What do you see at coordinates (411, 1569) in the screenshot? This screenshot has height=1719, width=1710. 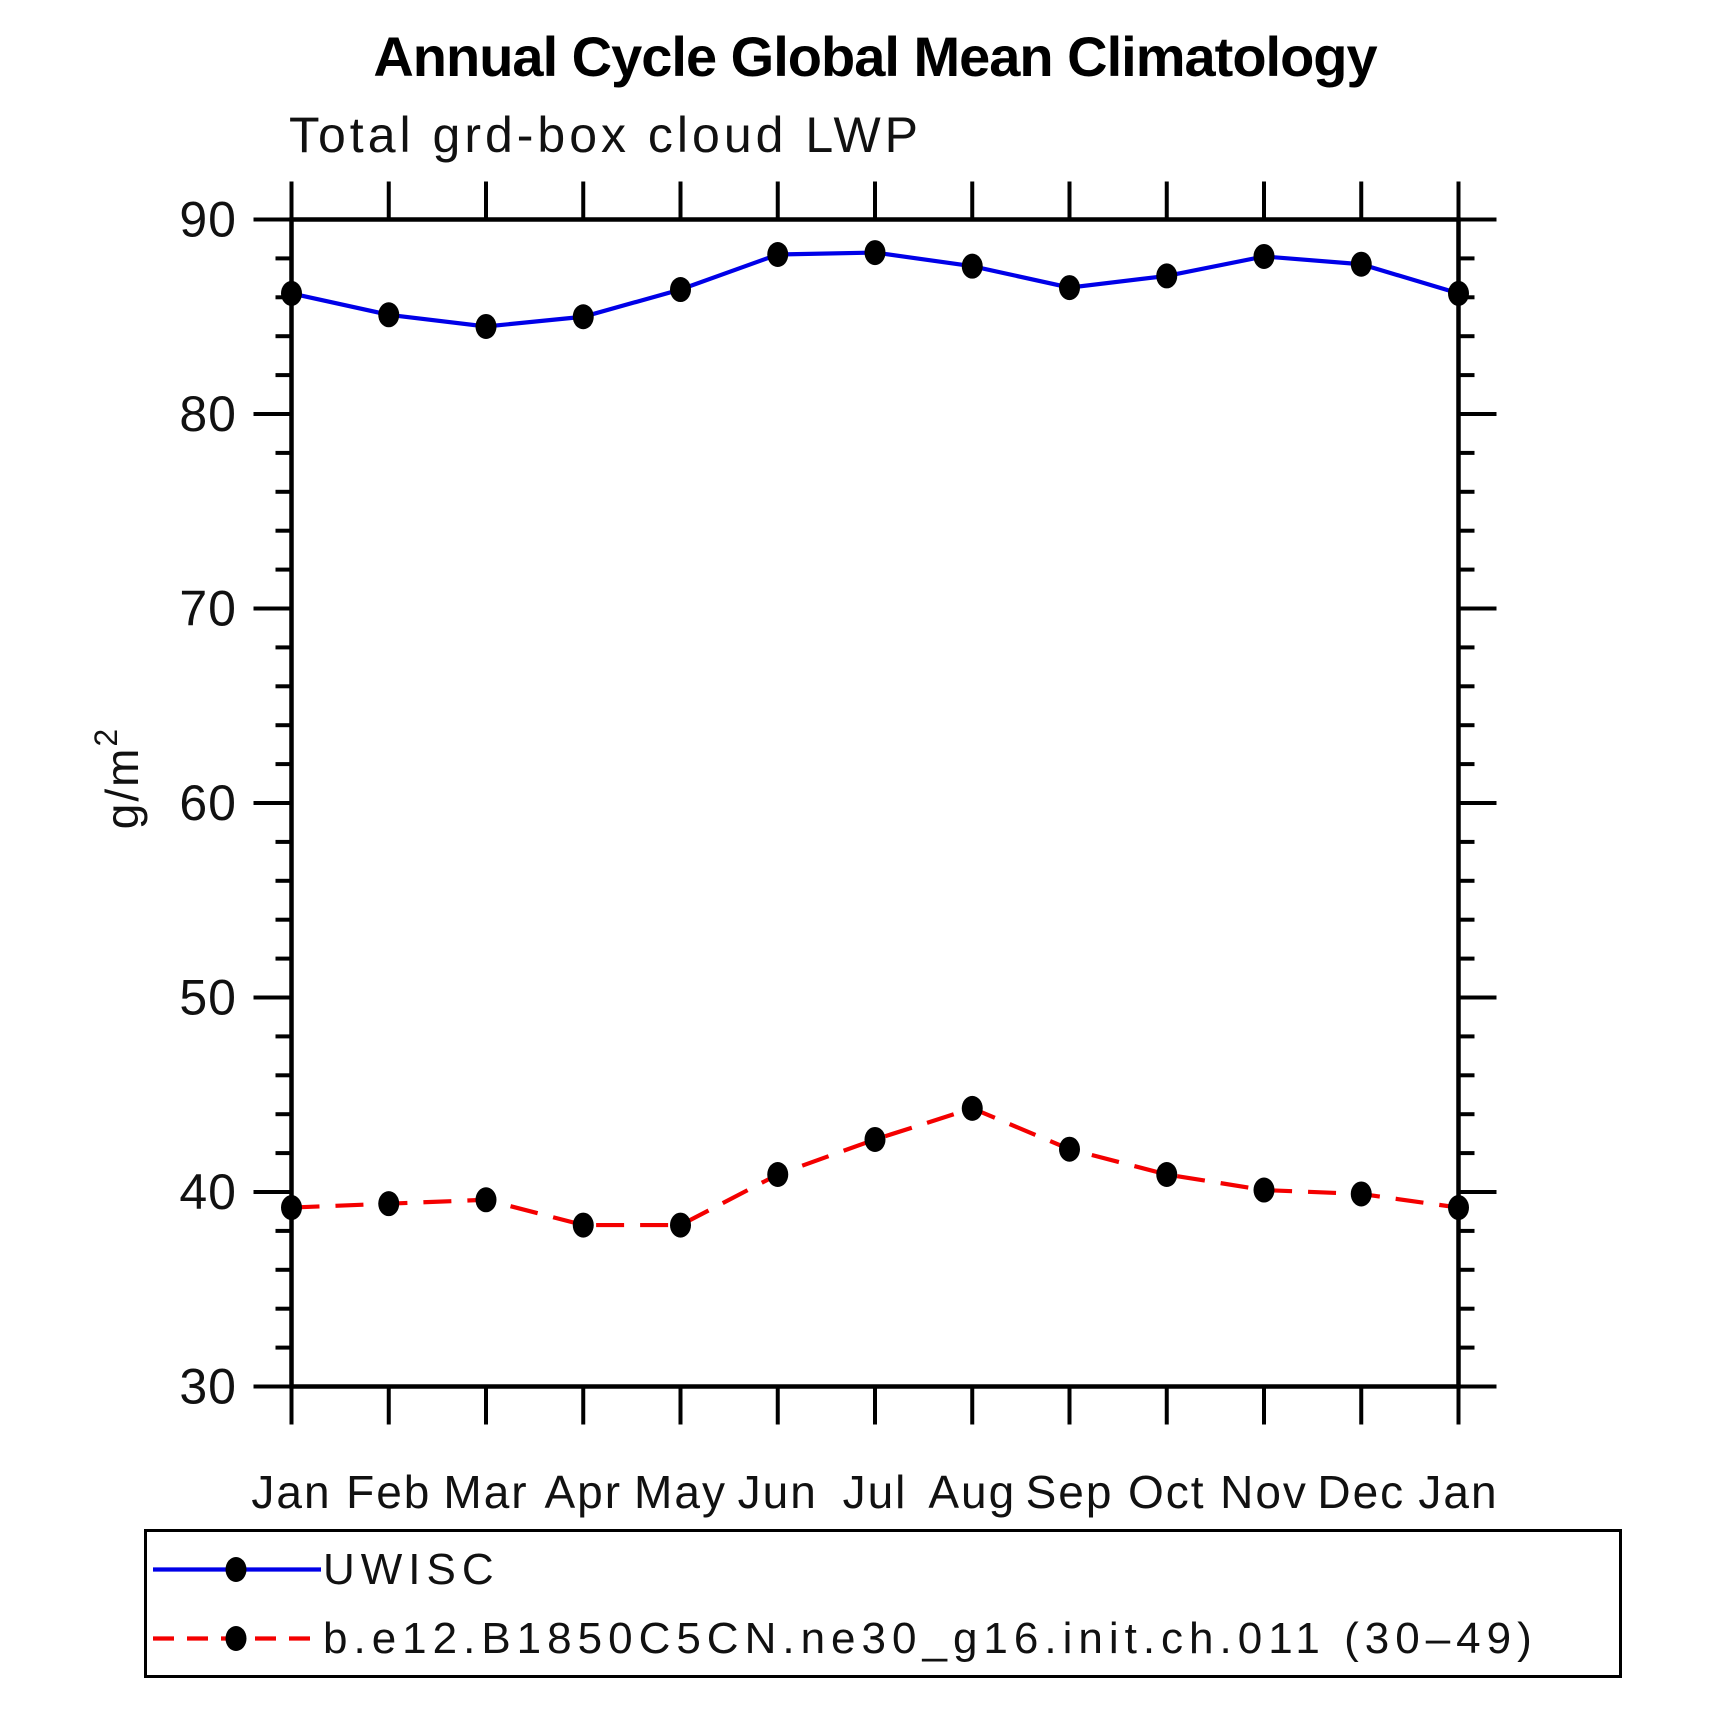 I see `legend-label: UWISC` at bounding box center [411, 1569].